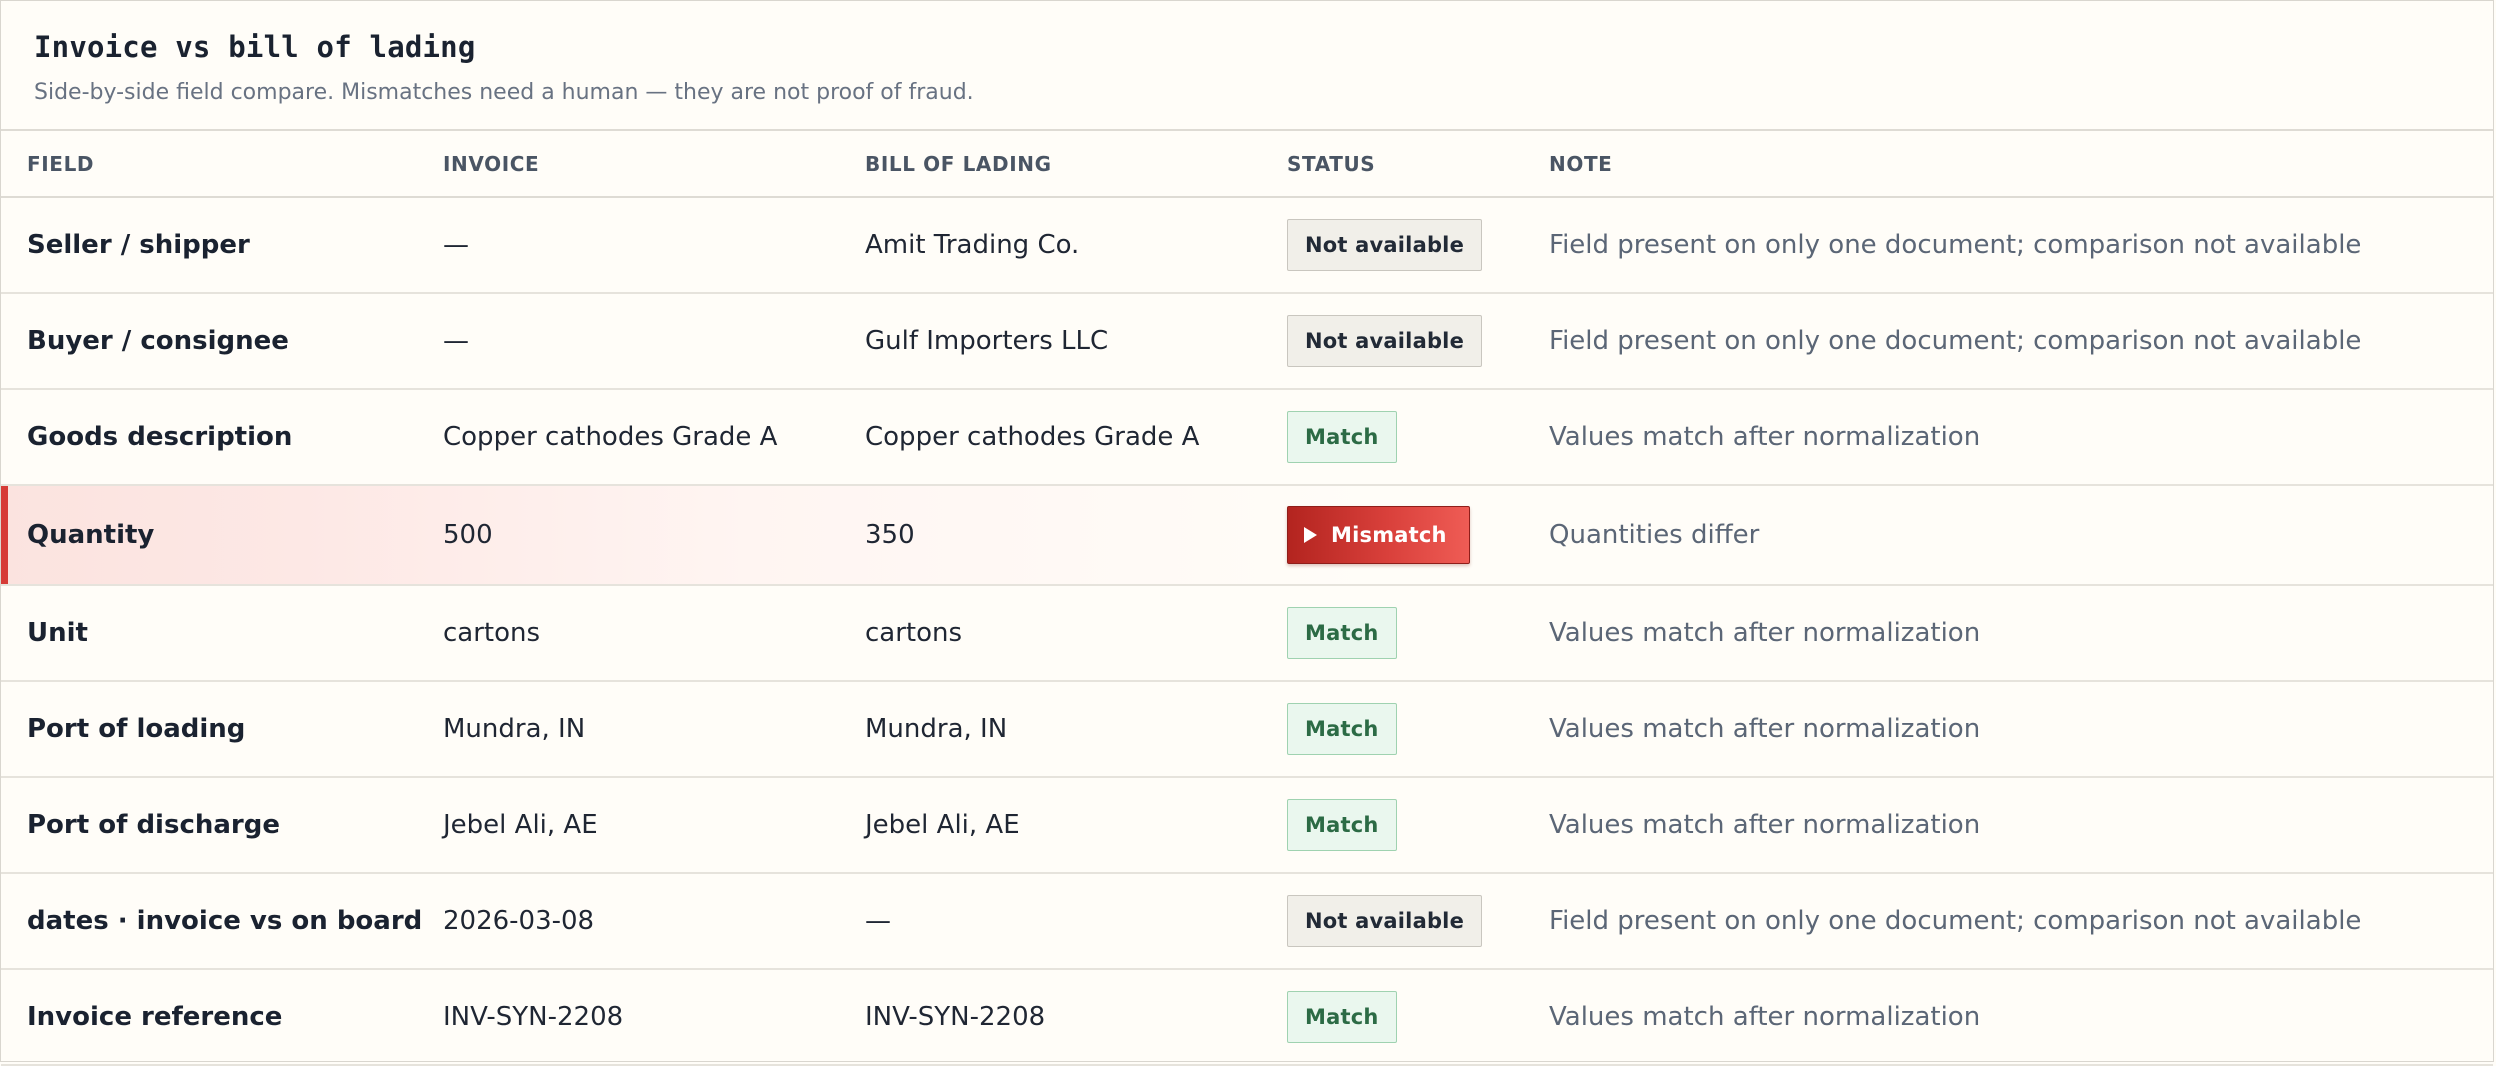 This screenshot has width=2496, height=1066. Describe the element at coordinates (153, 825) in the screenshot. I see `field-cell: Port of discharge` at that location.